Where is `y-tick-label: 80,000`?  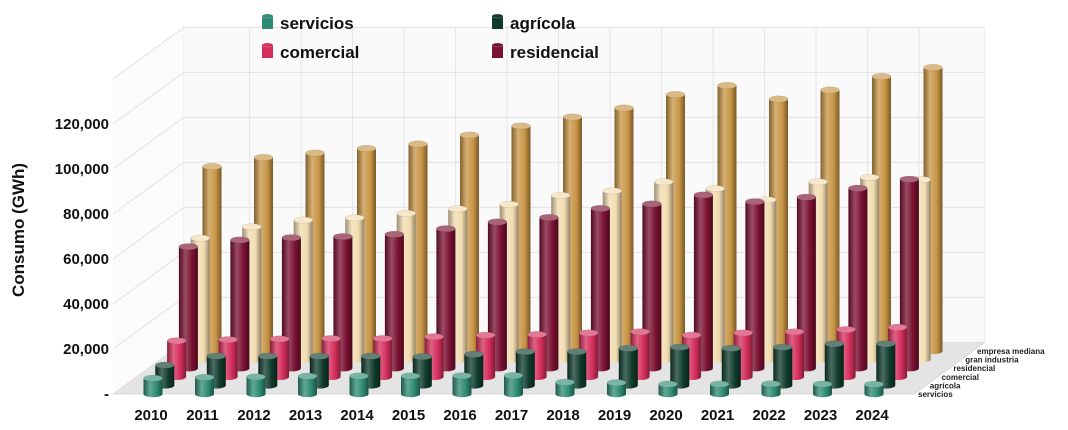
y-tick-label: 80,000 is located at coordinates (86, 214).